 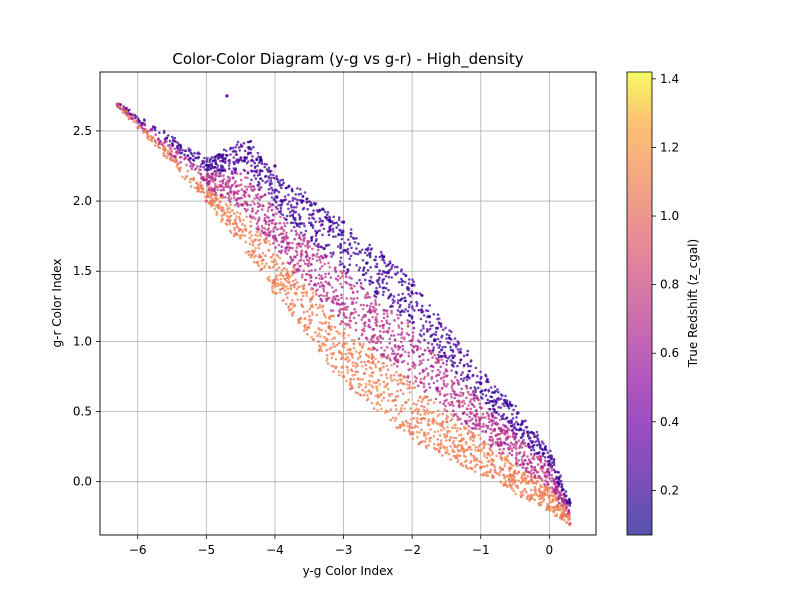 What do you see at coordinates (669, 422) in the screenshot?
I see `colorbar-tick-label: 0.4` at bounding box center [669, 422].